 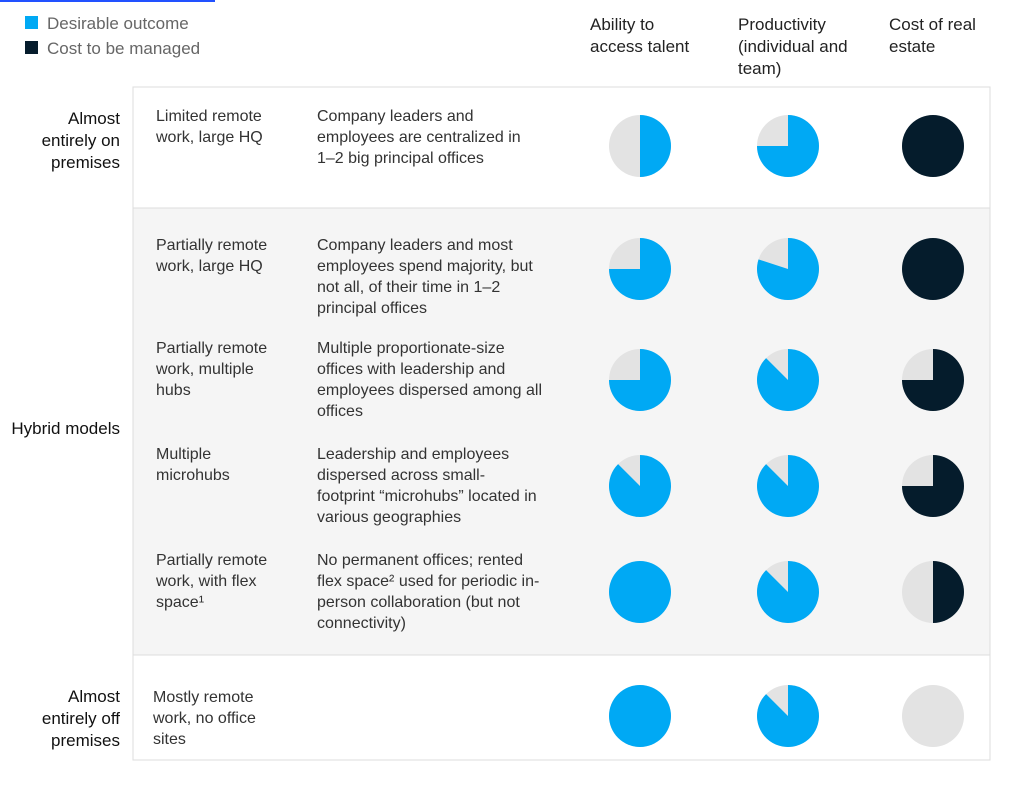 What do you see at coordinates (80, 140) in the screenshot?
I see `group-label: Almost entirely on premises` at bounding box center [80, 140].